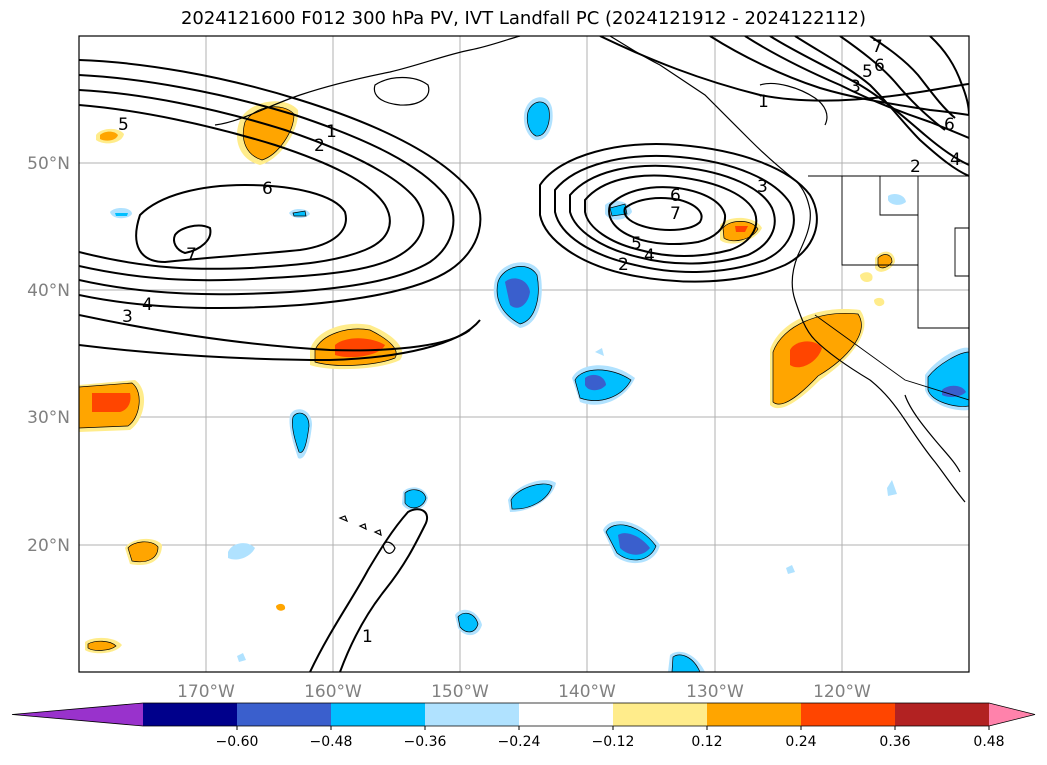 Image resolution: width=1047 pixels, height=765 pixels. Describe the element at coordinates (48, 164) in the screenshot. I see `lat-label-50n: 50°N` at that location.